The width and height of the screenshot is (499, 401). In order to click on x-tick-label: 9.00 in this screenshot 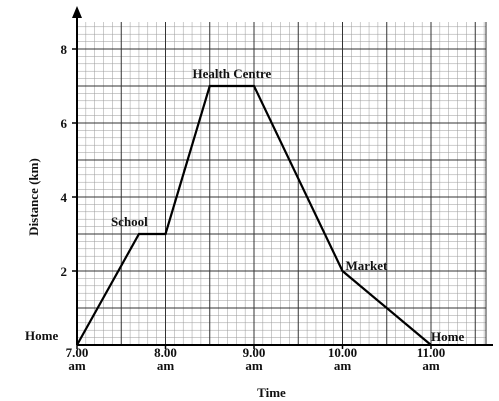, I will do `click(254, 352)`.